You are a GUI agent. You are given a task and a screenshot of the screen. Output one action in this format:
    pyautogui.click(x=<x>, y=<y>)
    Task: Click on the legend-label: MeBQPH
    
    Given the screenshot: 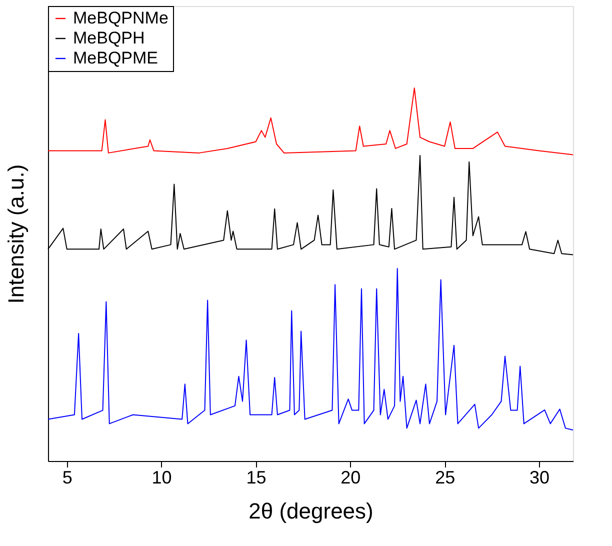 What is the action you would take?
    pyautogui.click(x=109, y=38)
    